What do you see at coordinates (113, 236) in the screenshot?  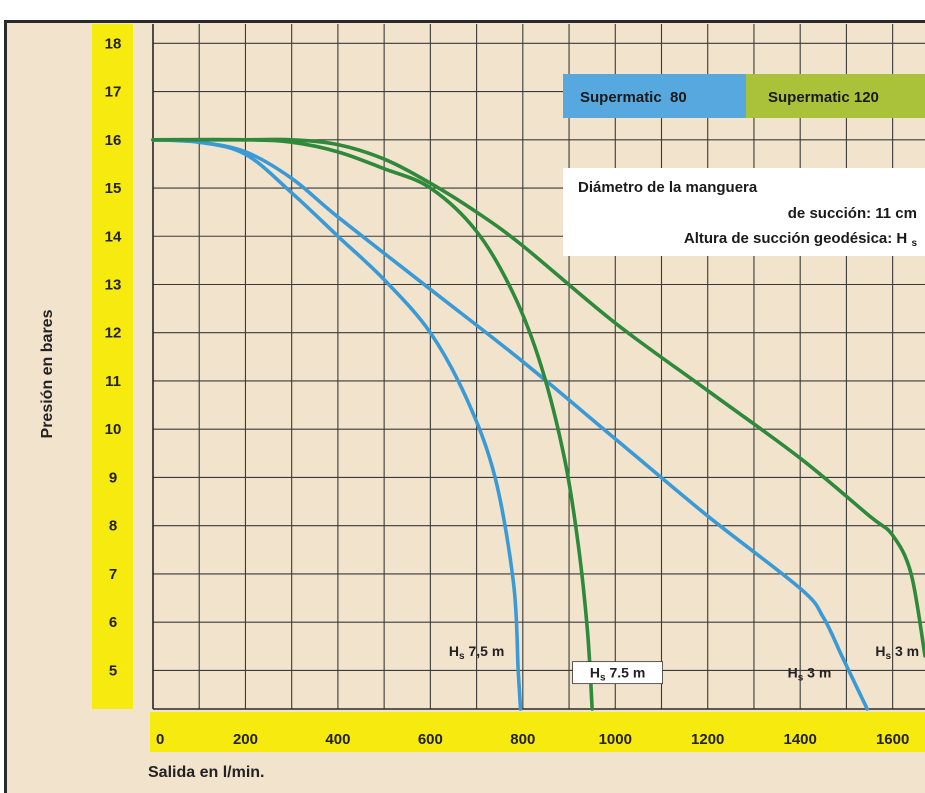 I see `y-tick-label: 14` at bounding box center [113, 236].